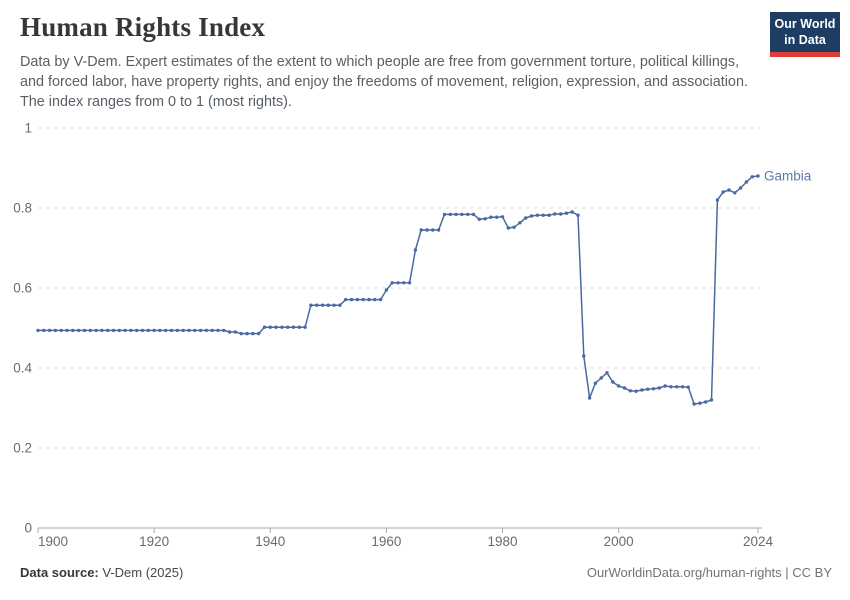 The height and width of the screenshot is (600, 850). What do you see at coordinates (788, 176) in the screenshot?
I see `entity-label-gambia: Gambia` at bounding box center [788, 176].